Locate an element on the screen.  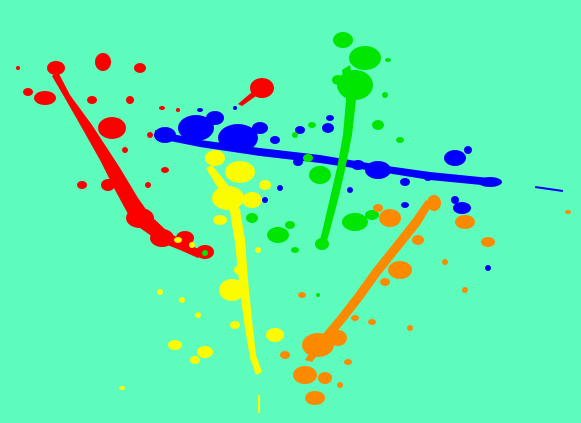
yellow-dash is located at coordinates (259, 404).